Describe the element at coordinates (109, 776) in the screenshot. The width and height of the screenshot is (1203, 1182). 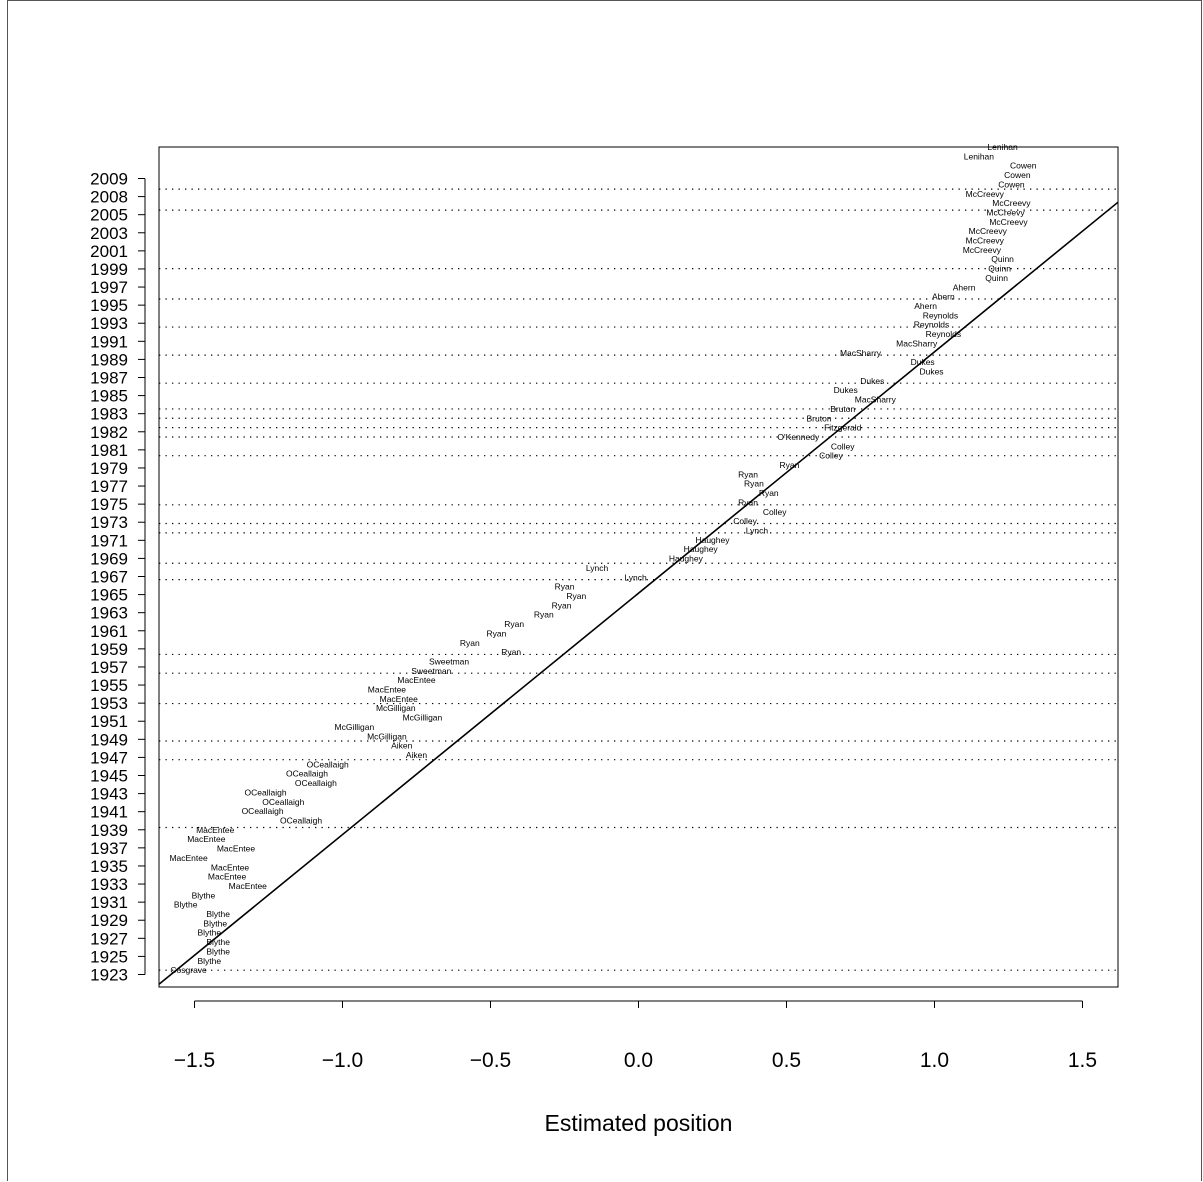
I see `y-tick-label: 1945` at that location.